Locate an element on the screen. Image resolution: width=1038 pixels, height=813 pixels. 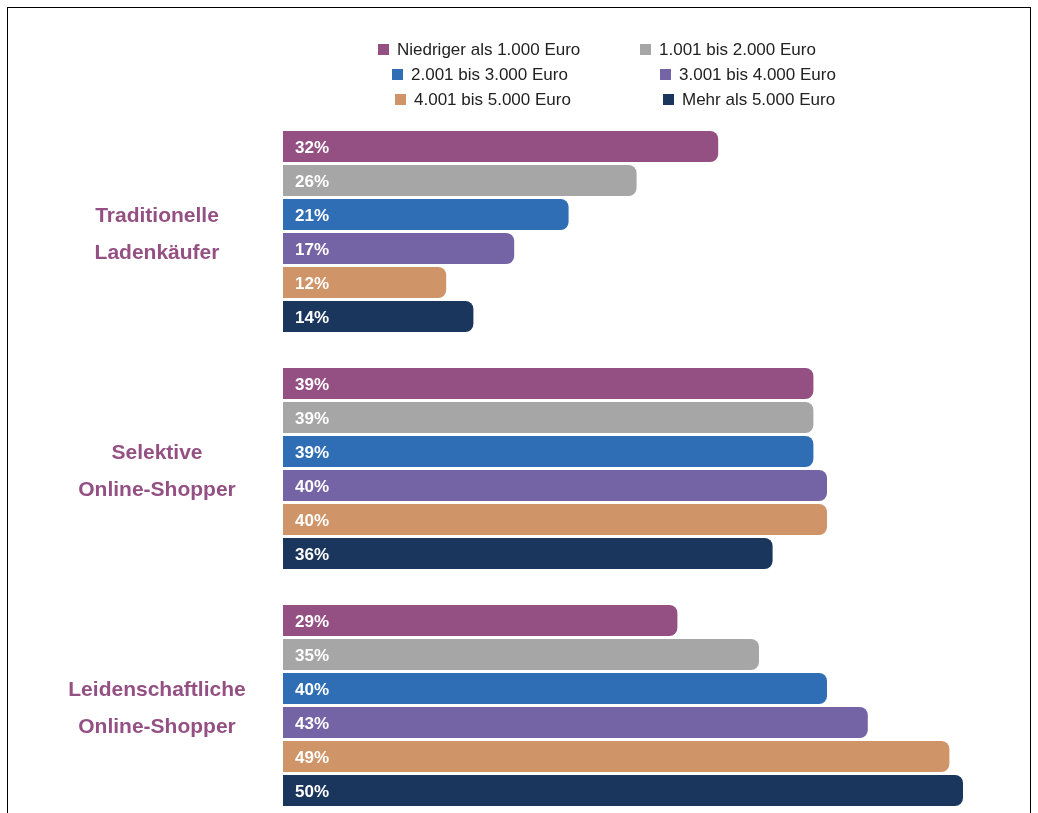
data-label: 50% is located at coordinates (312, 791).